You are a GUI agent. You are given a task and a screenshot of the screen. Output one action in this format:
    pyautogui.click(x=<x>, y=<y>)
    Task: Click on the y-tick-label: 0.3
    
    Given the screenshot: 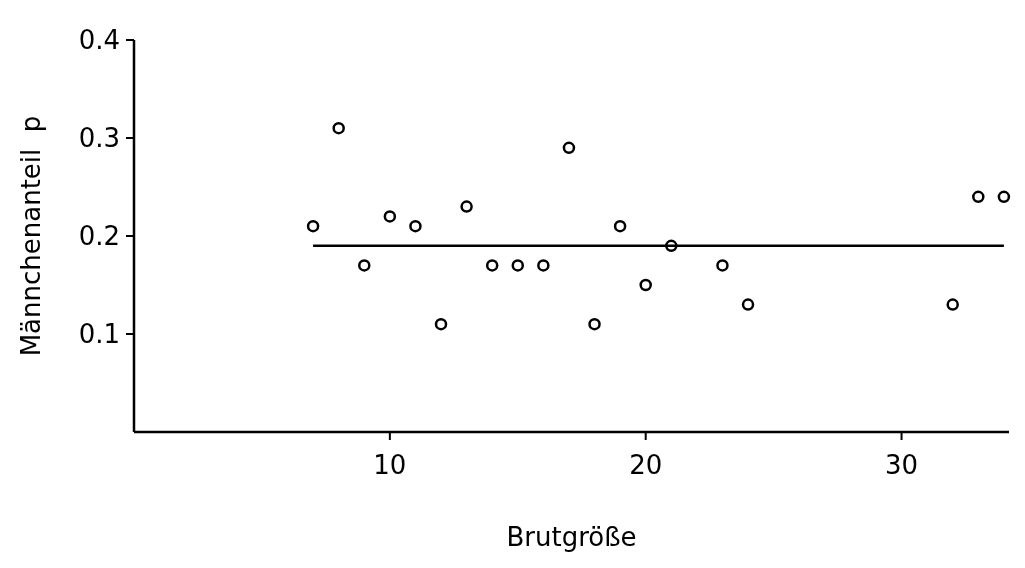 What is the action you would take?
    pyautogui.click(x=99, y=138)
    